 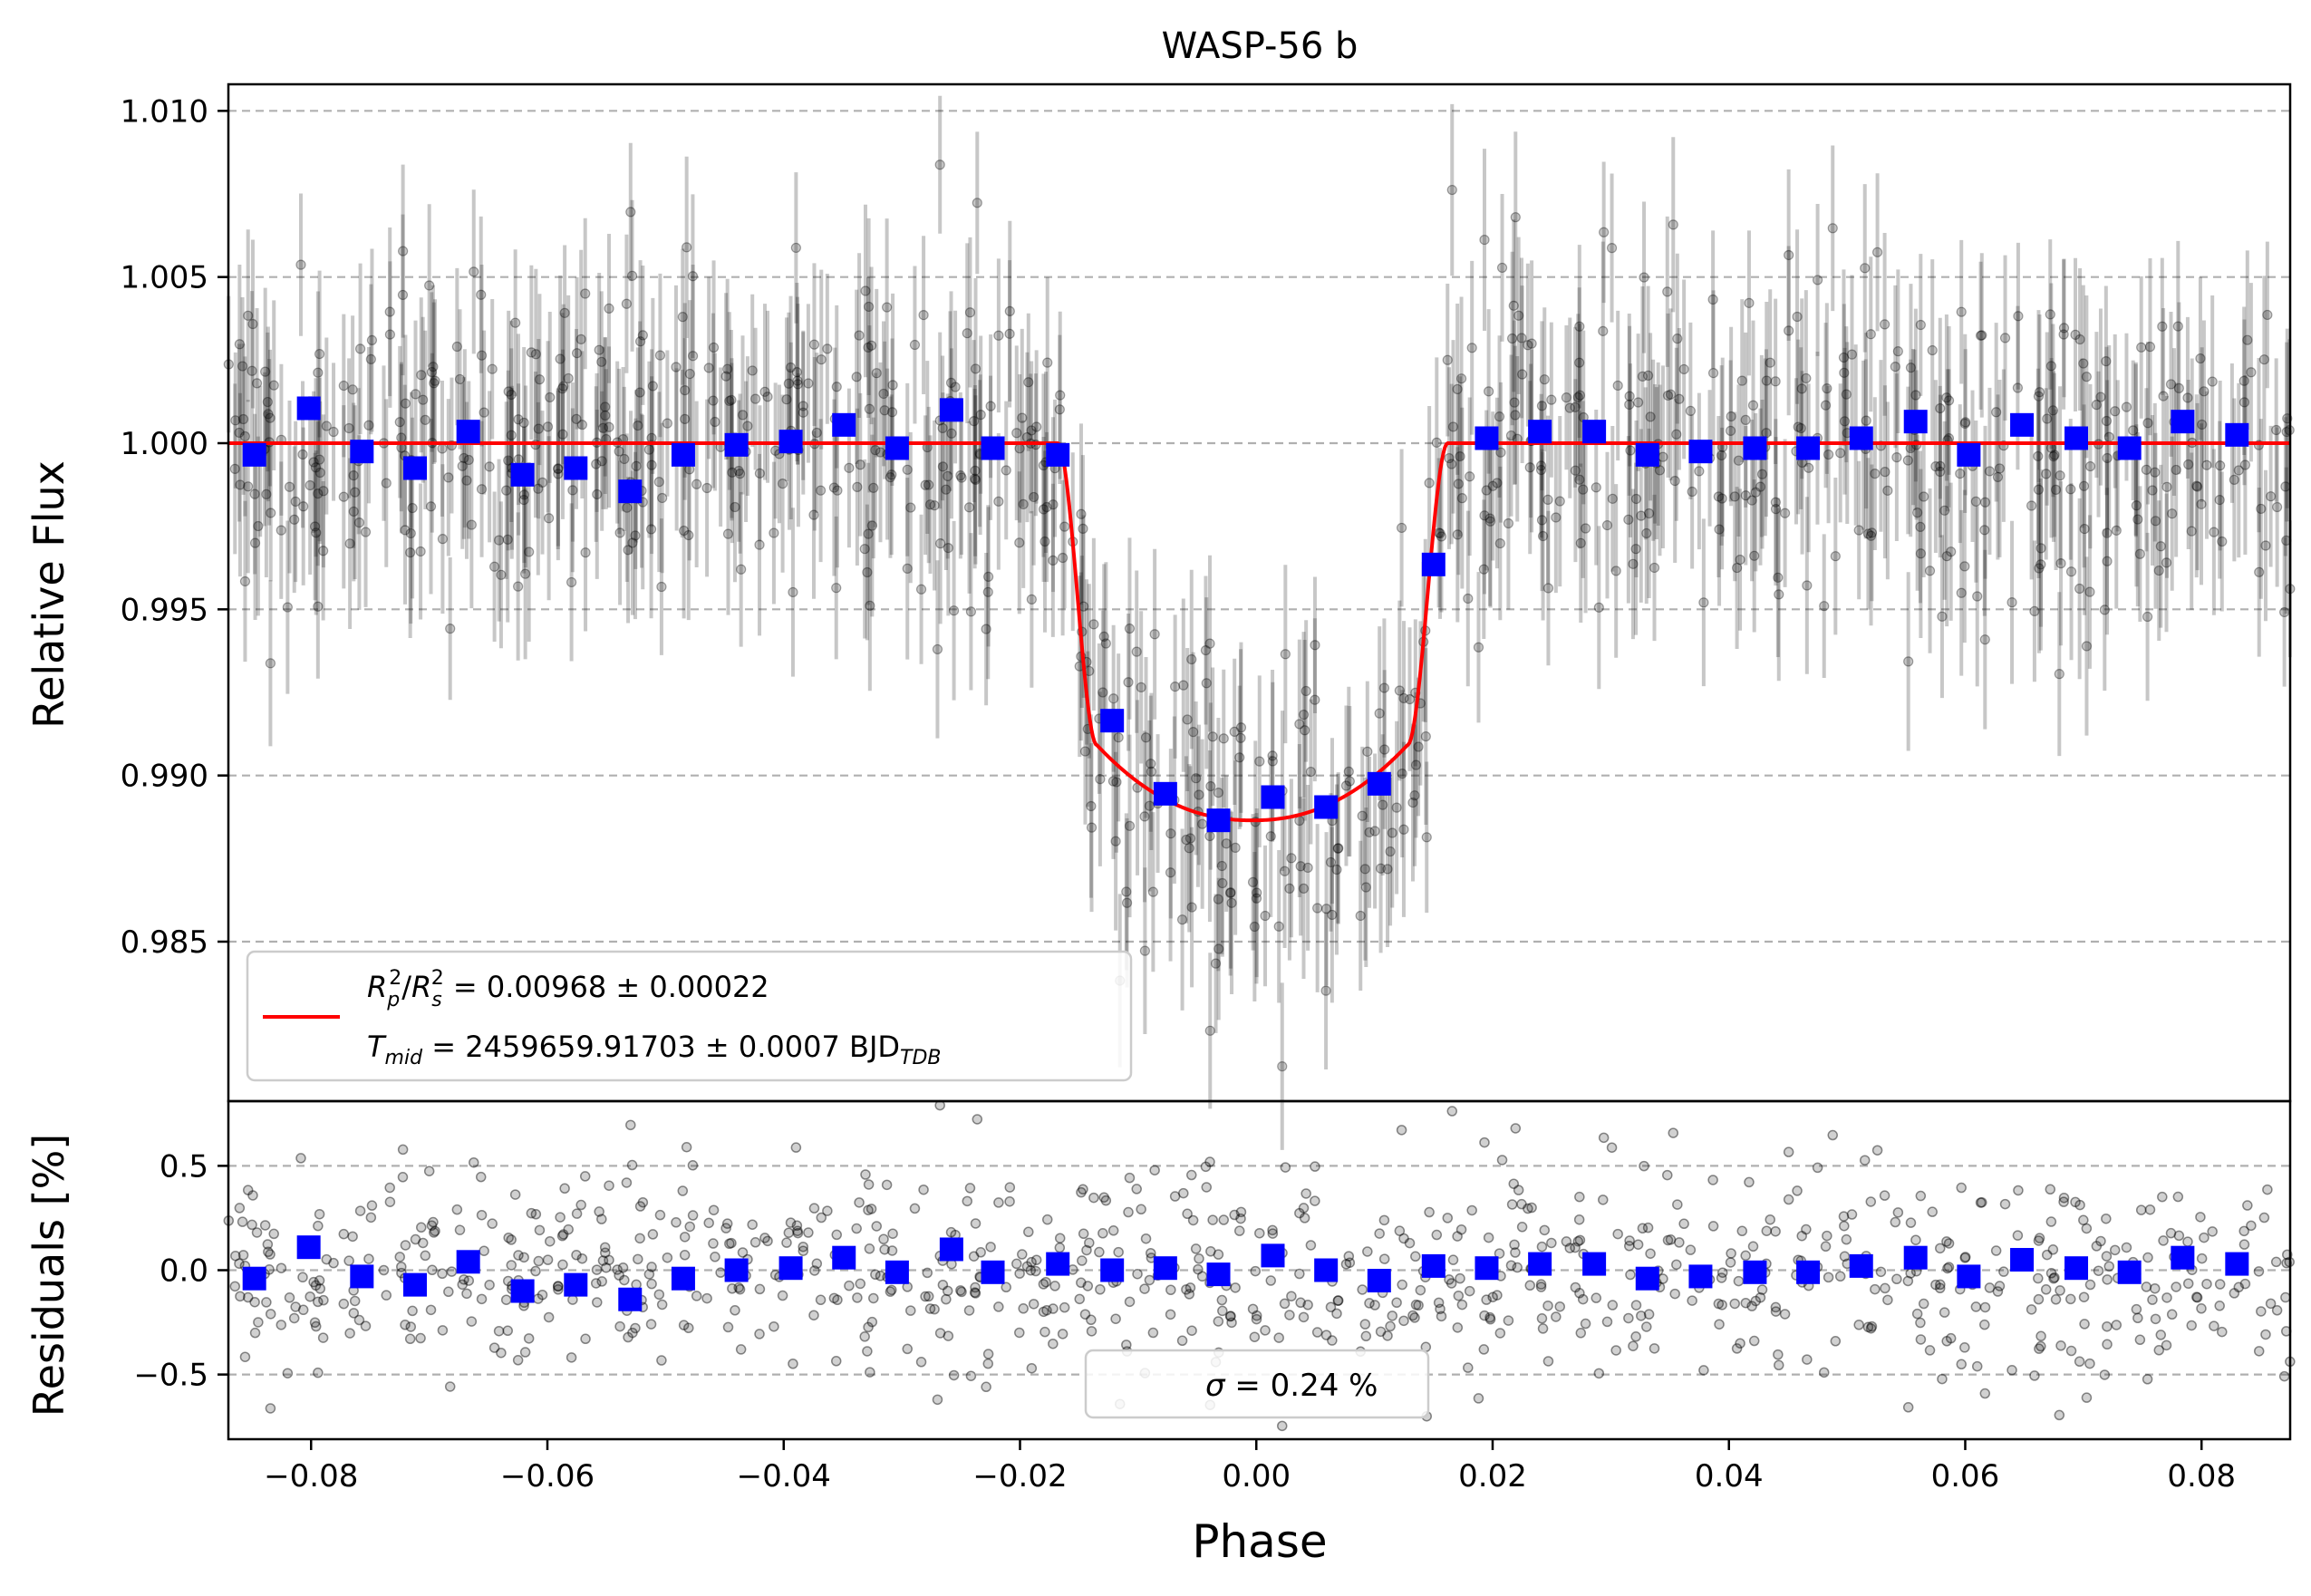 What do you see at coordinates (181, 1271) in the screenshot?
I see `bottom-y-ticks: −0.50.00.5` at bounding box center [181, 1271].